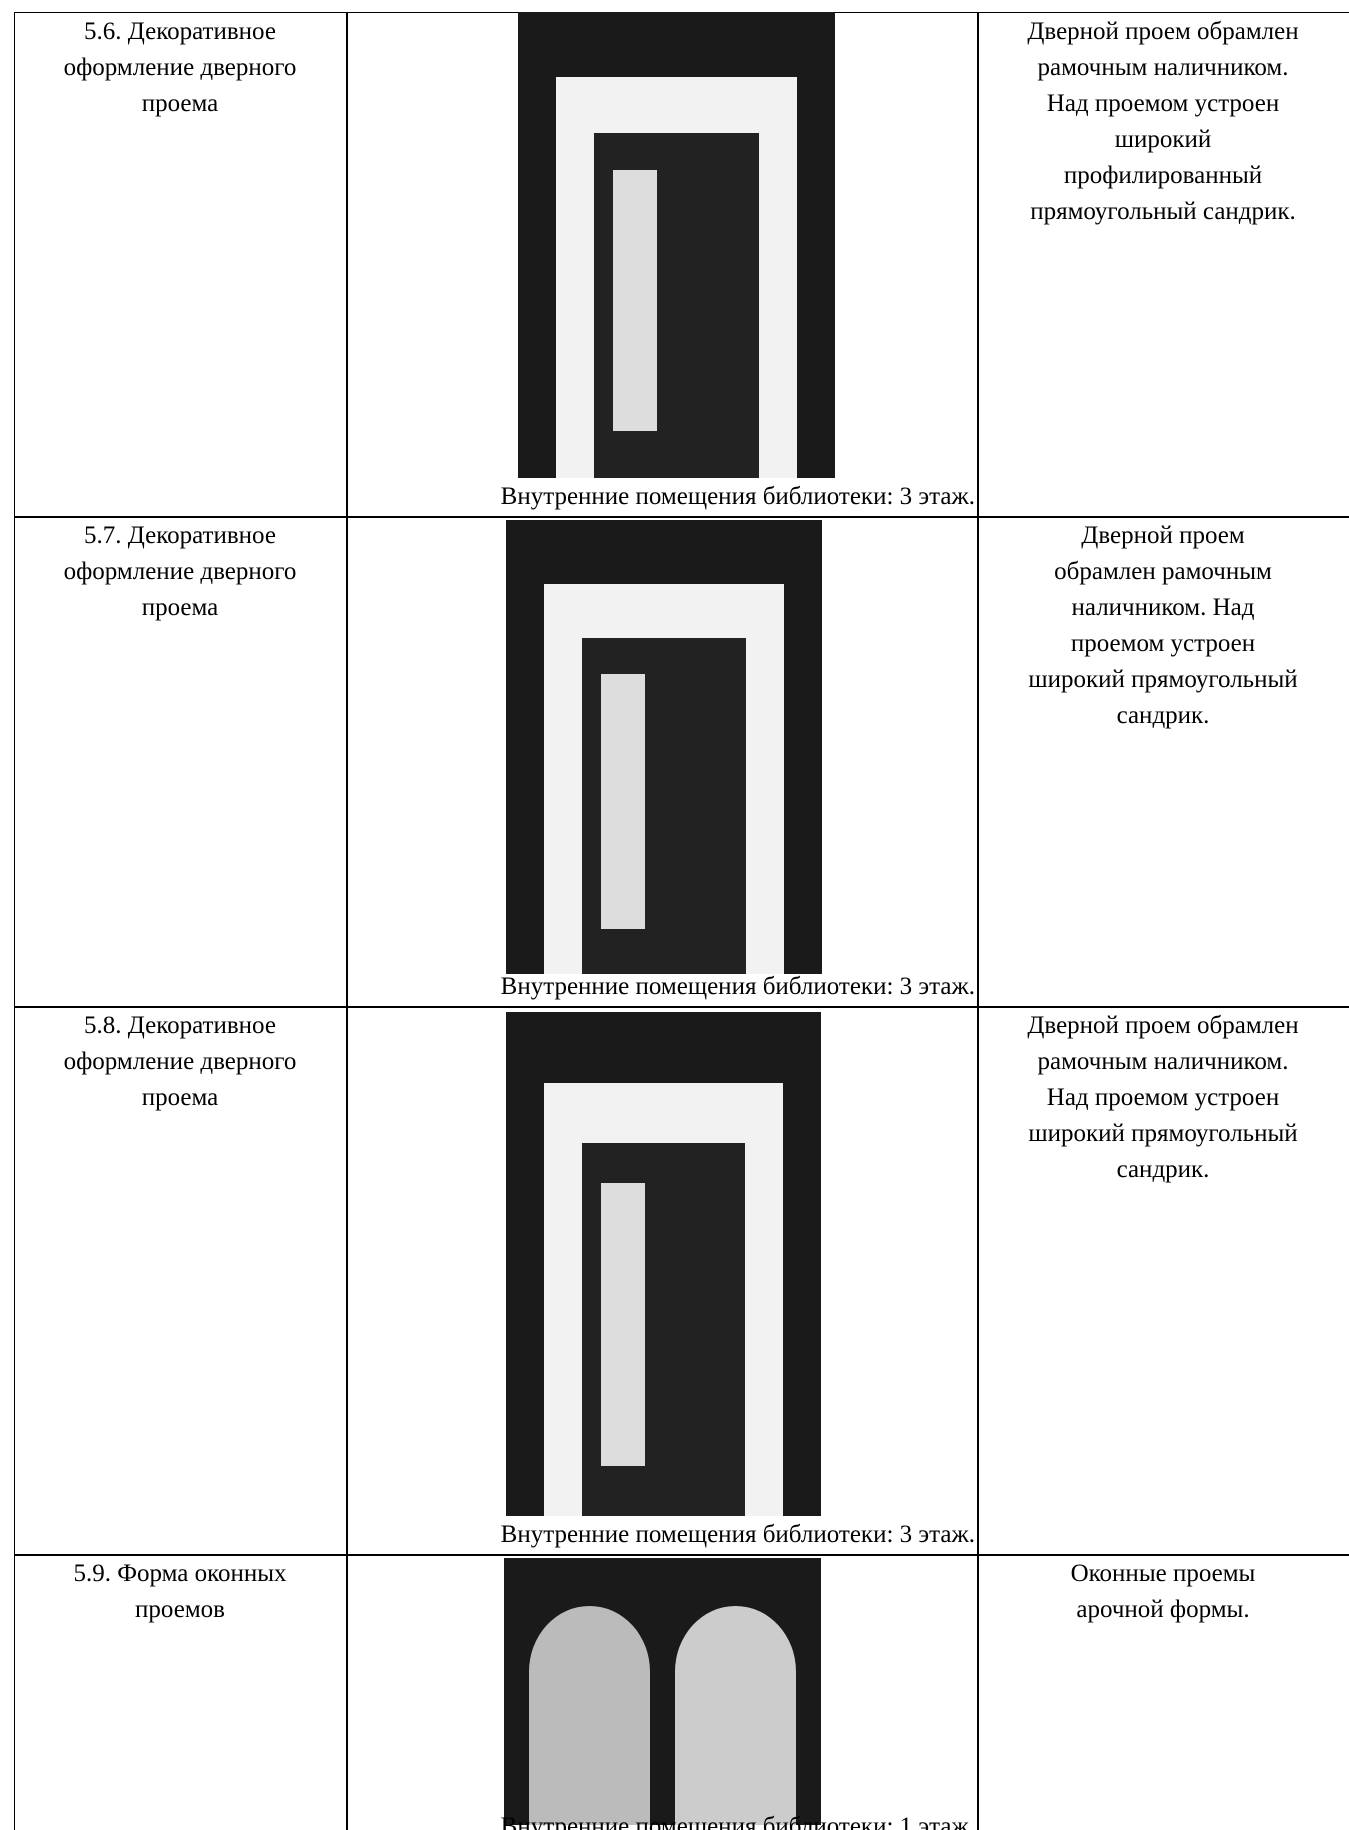  What do you see at coordinates (180, 535) in the screenshot?
I see `text-line: 5.7. Декоративное` at bounding box center [180, 535].